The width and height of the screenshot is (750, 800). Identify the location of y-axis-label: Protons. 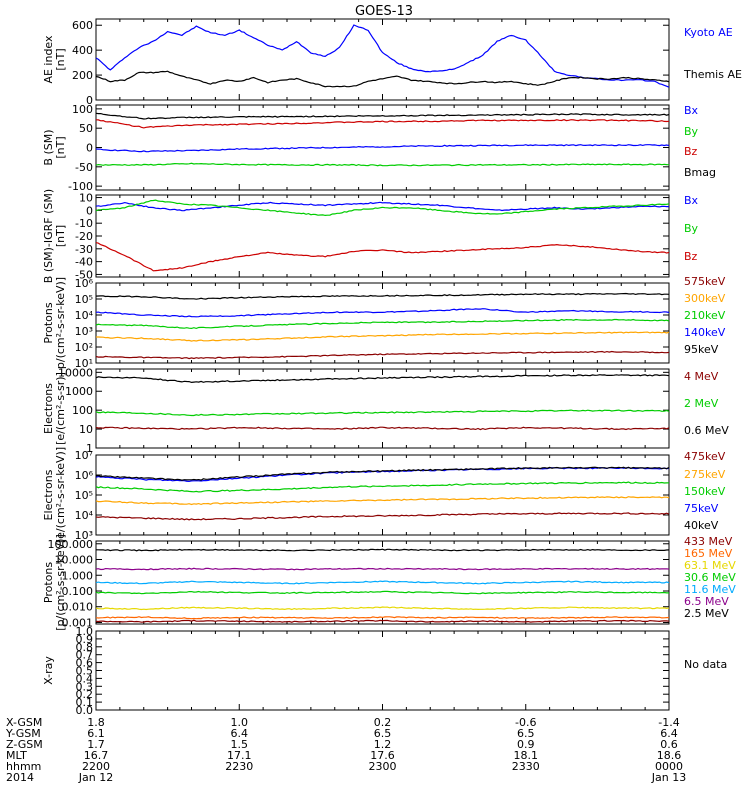
(48, 322).